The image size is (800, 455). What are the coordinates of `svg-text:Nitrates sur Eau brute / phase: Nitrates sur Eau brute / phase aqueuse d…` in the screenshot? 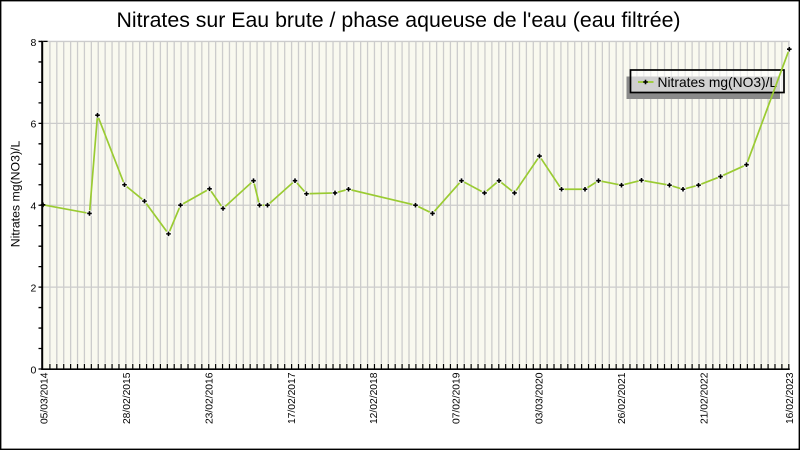 It's located at (398, 20).